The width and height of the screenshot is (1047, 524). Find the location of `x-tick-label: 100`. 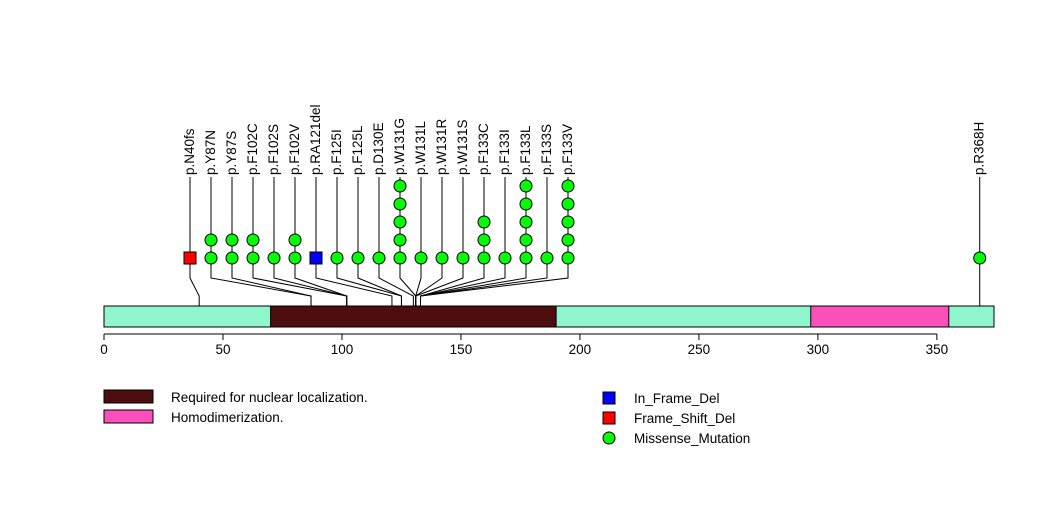

x-tick-label: 100 is located at coordinates (342, 349).